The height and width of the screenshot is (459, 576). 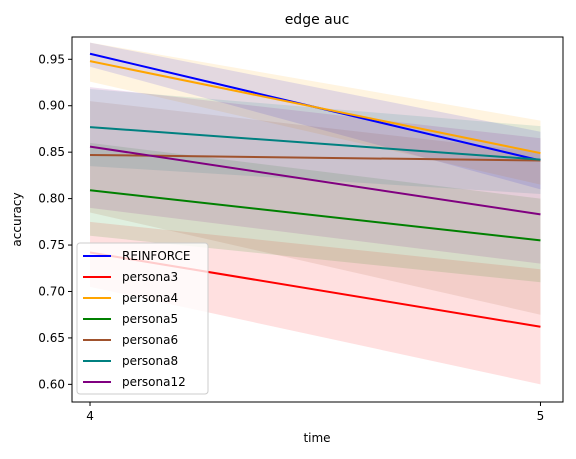 What do you see at coordinates (315, 157) in the screenshot?
I see `line-persona6` at bounding box center [315, 157].